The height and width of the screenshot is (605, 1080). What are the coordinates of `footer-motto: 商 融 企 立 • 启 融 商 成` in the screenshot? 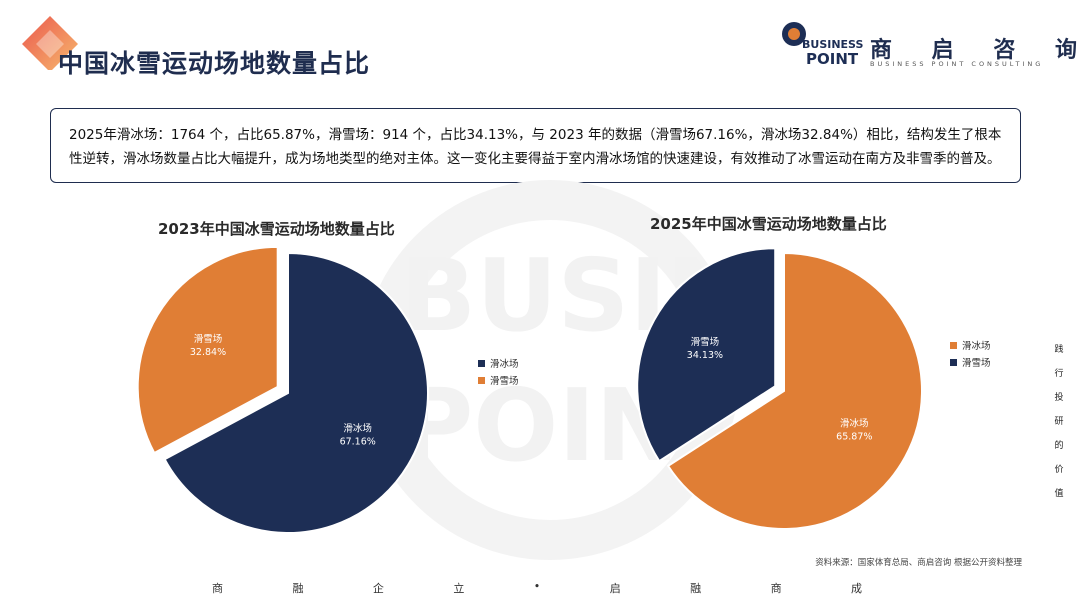 It's located at (537, 588).